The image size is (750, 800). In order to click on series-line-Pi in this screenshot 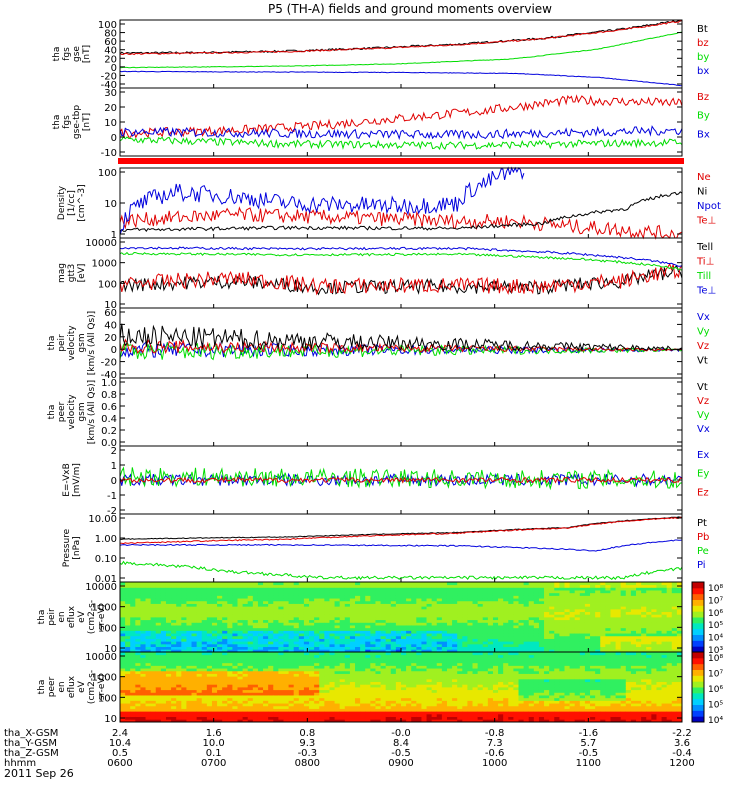, I will do `click(401, 545)`.